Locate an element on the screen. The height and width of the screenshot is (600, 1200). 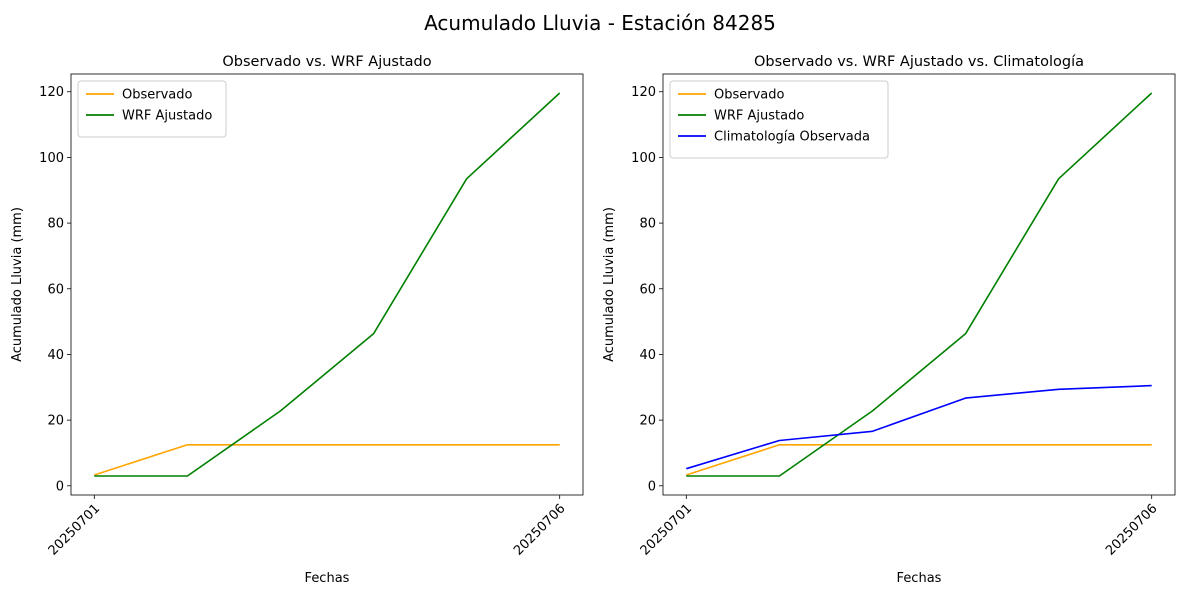
series-line-climatolog-a-observada is located at coordinates (919, 427).